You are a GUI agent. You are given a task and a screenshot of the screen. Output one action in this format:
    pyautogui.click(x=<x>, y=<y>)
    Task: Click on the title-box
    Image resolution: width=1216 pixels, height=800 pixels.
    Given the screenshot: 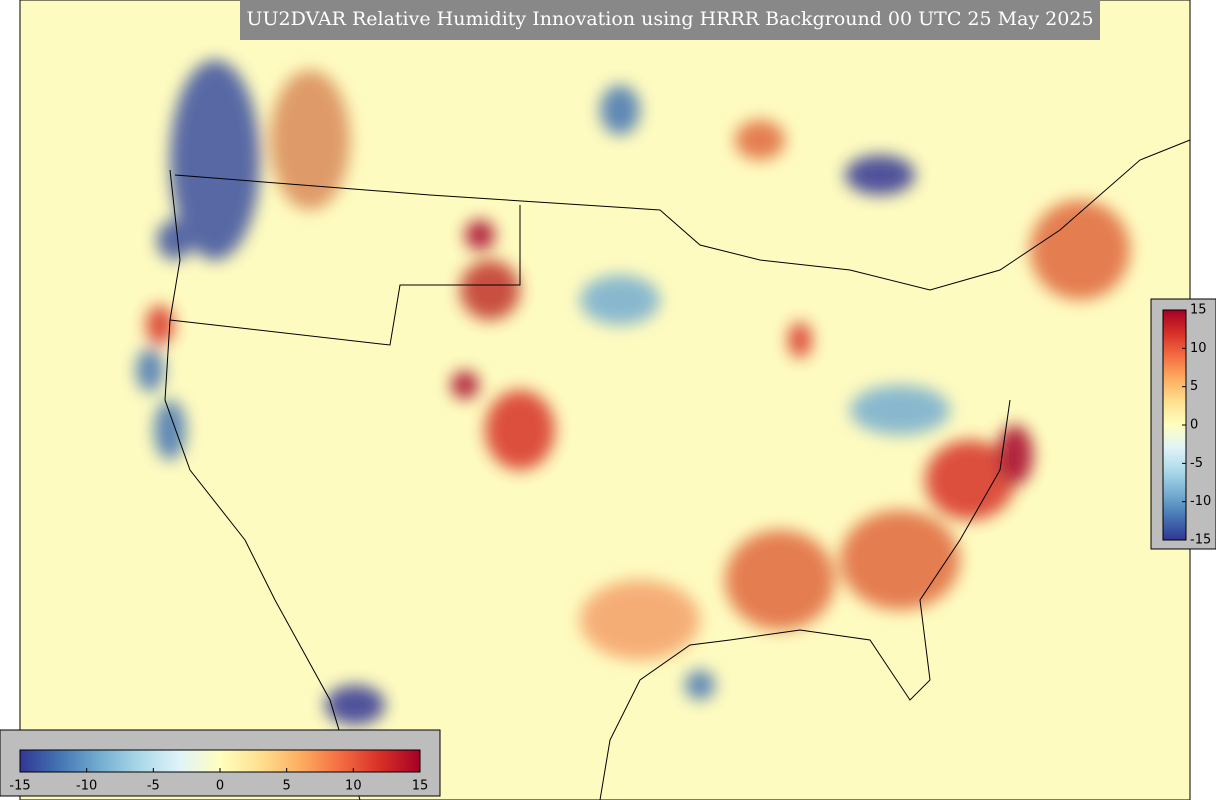 What is the action you would take?
    pyautogui.click(x=670, y=20)
    